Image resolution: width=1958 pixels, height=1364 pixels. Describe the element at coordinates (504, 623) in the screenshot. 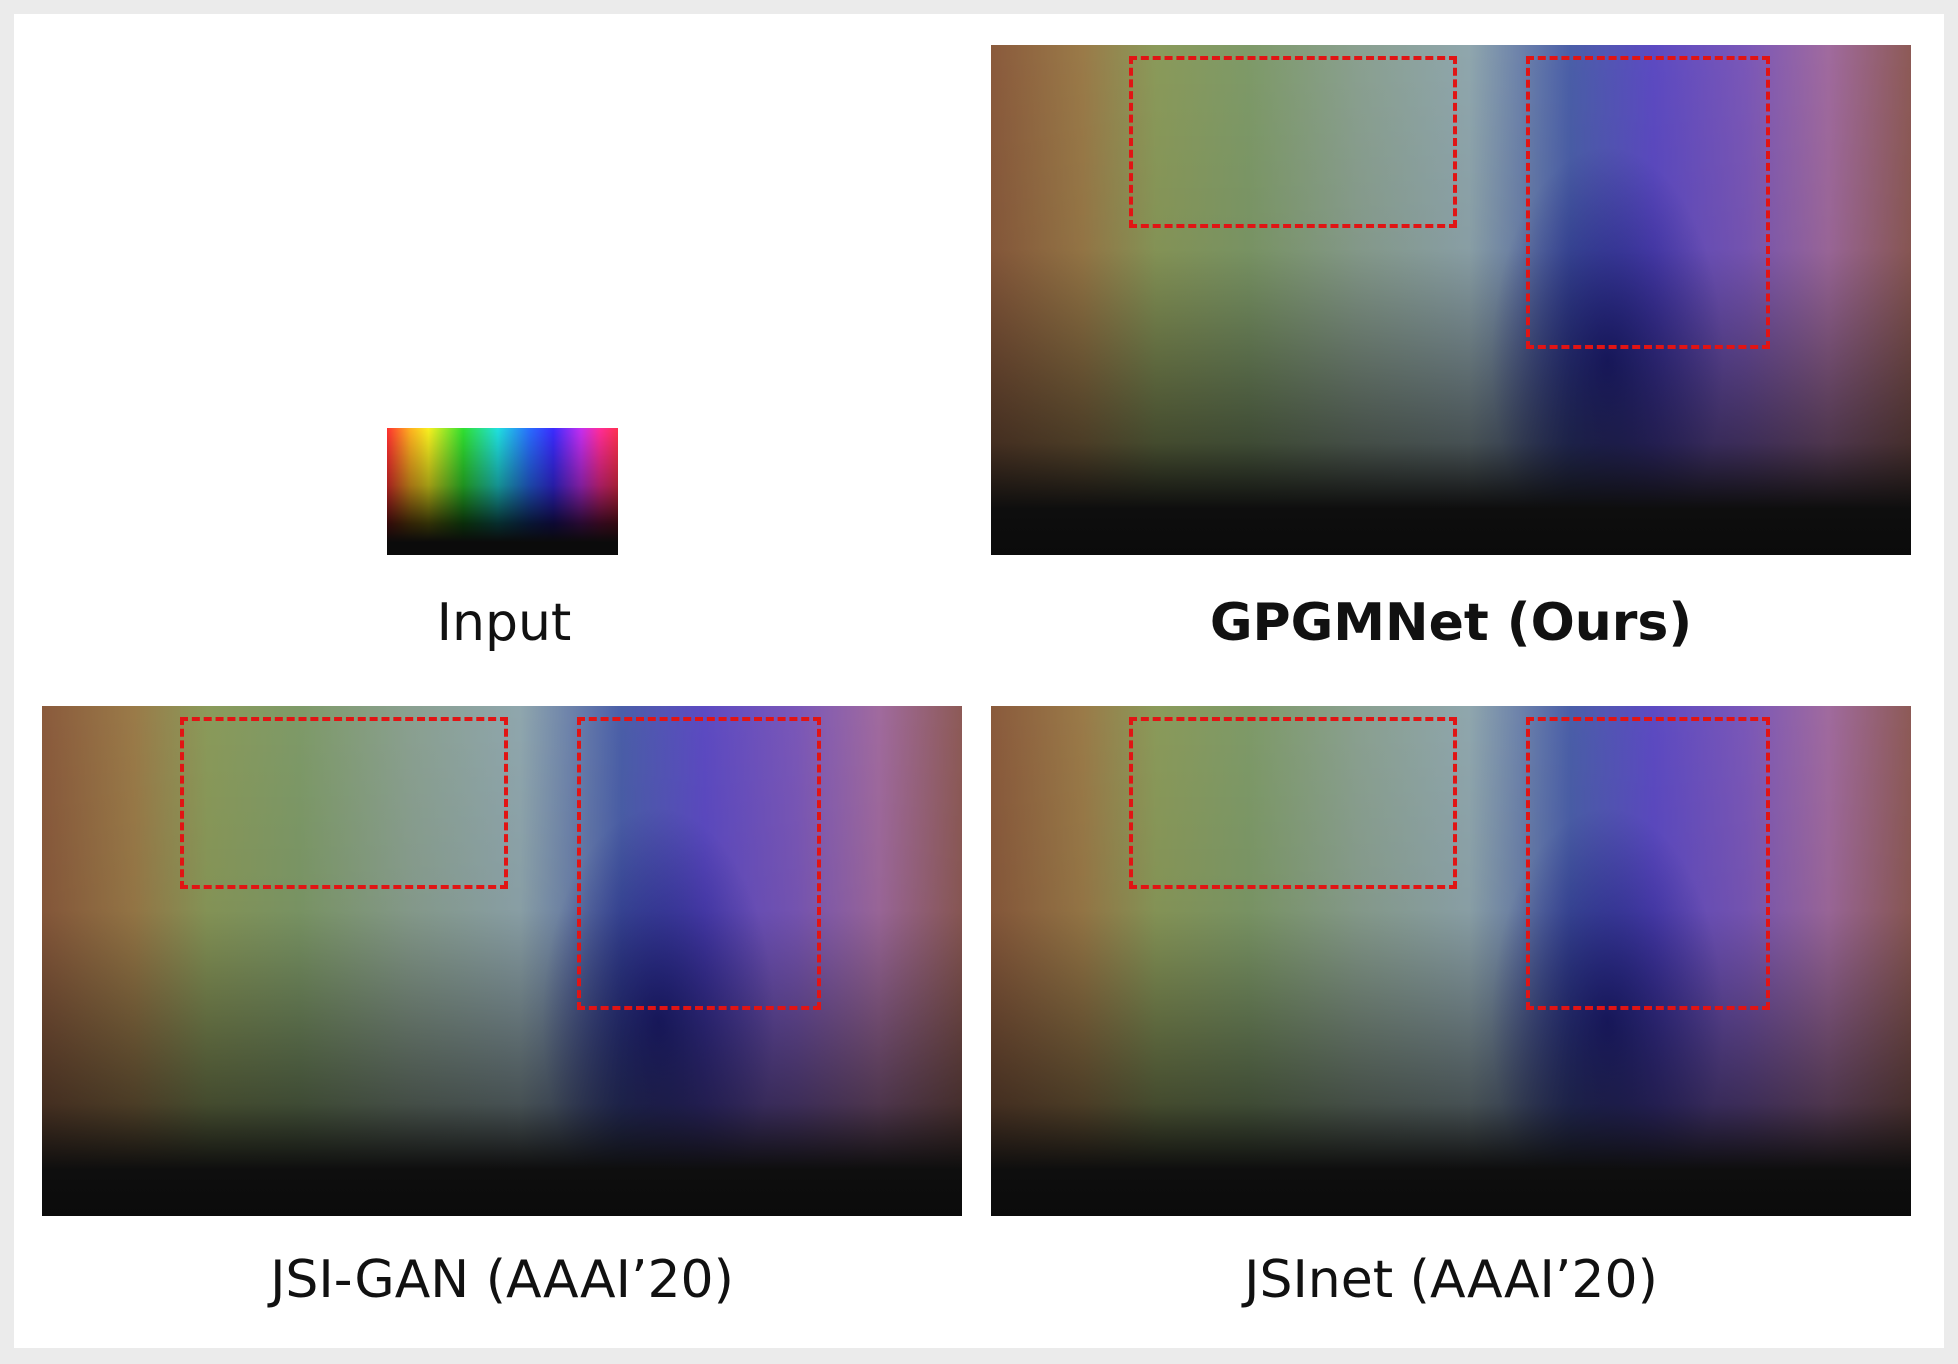

I see `input-caption: Input` at that location.